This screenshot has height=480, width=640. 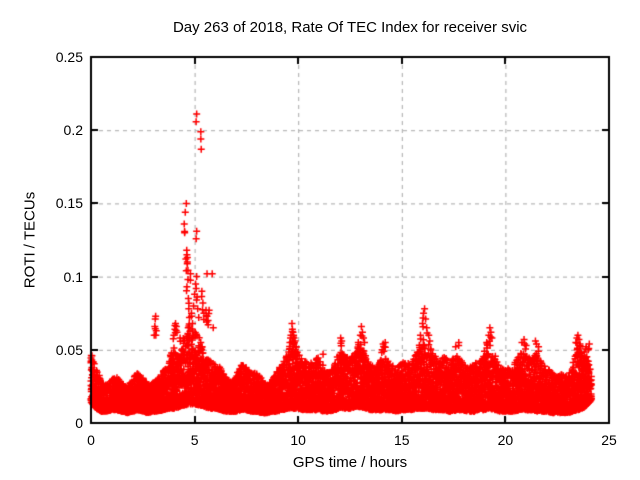 What do you see at coordinates (69, 349) in the screenshot?
I see `y-tick-label: 0.05` at bounding box center [69, 349].